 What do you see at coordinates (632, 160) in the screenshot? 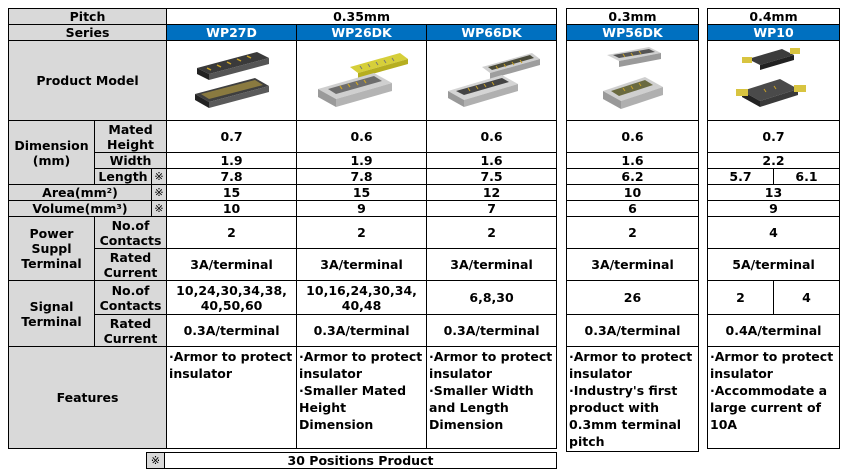
I see `width-wp56dk: 1.6` at bounding box center [632, 160].